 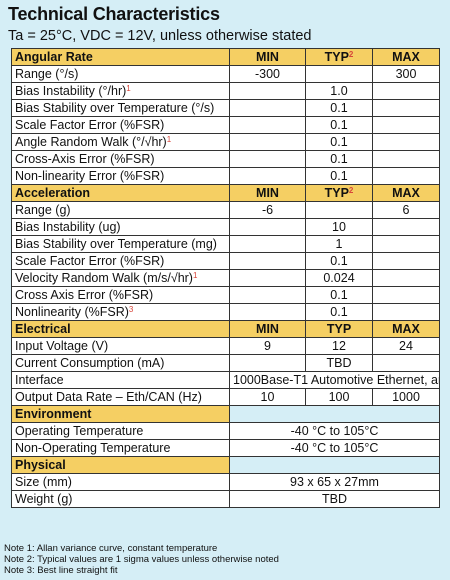 I want to click on value-min: -6, so click(x=267, y=210).